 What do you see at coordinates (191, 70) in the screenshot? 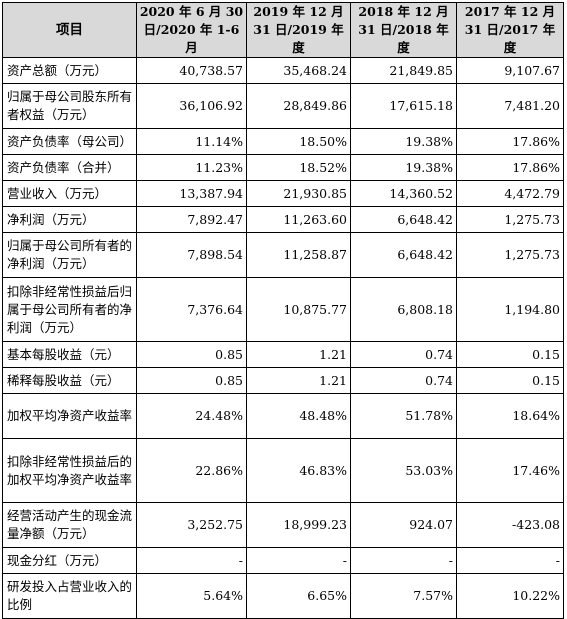
I see `cell-value: 40,738.57` at bounding box center [191, 70].